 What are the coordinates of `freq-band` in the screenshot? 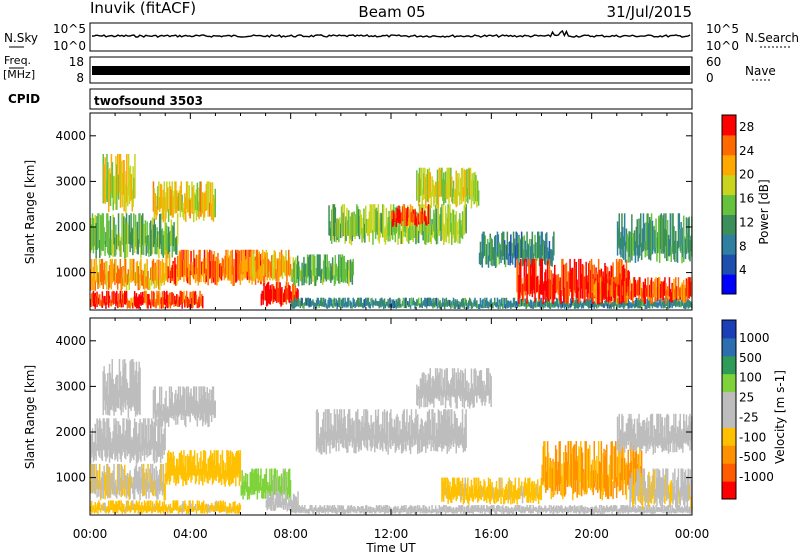 It's located at (391, 70).